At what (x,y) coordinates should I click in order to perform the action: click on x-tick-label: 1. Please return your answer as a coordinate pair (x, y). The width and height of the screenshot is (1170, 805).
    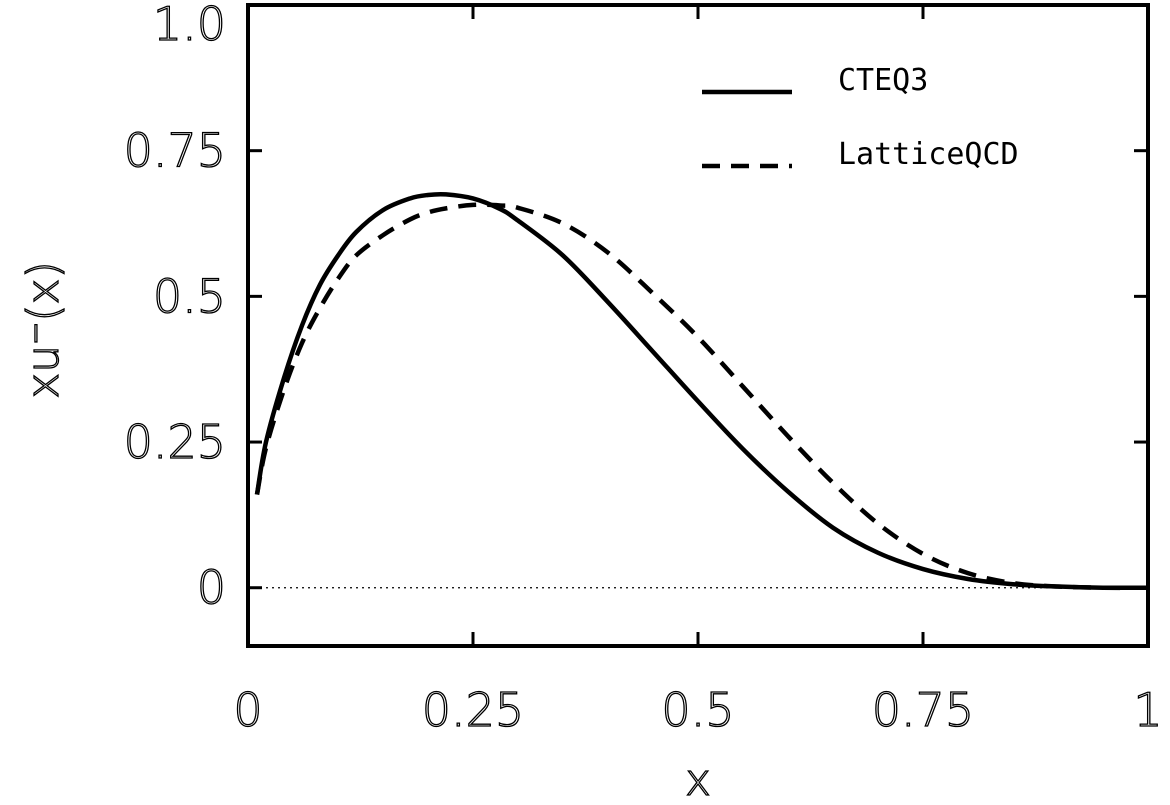
    Looking at the image, I should click on (1147, 710).